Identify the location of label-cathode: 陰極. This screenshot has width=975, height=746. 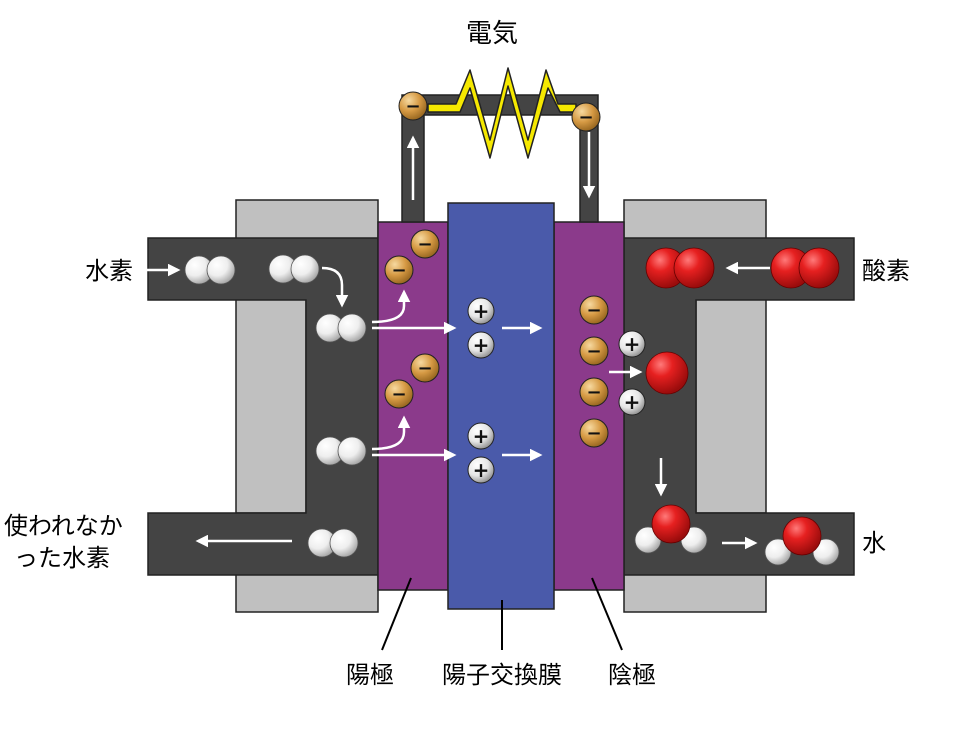
(632, 675).